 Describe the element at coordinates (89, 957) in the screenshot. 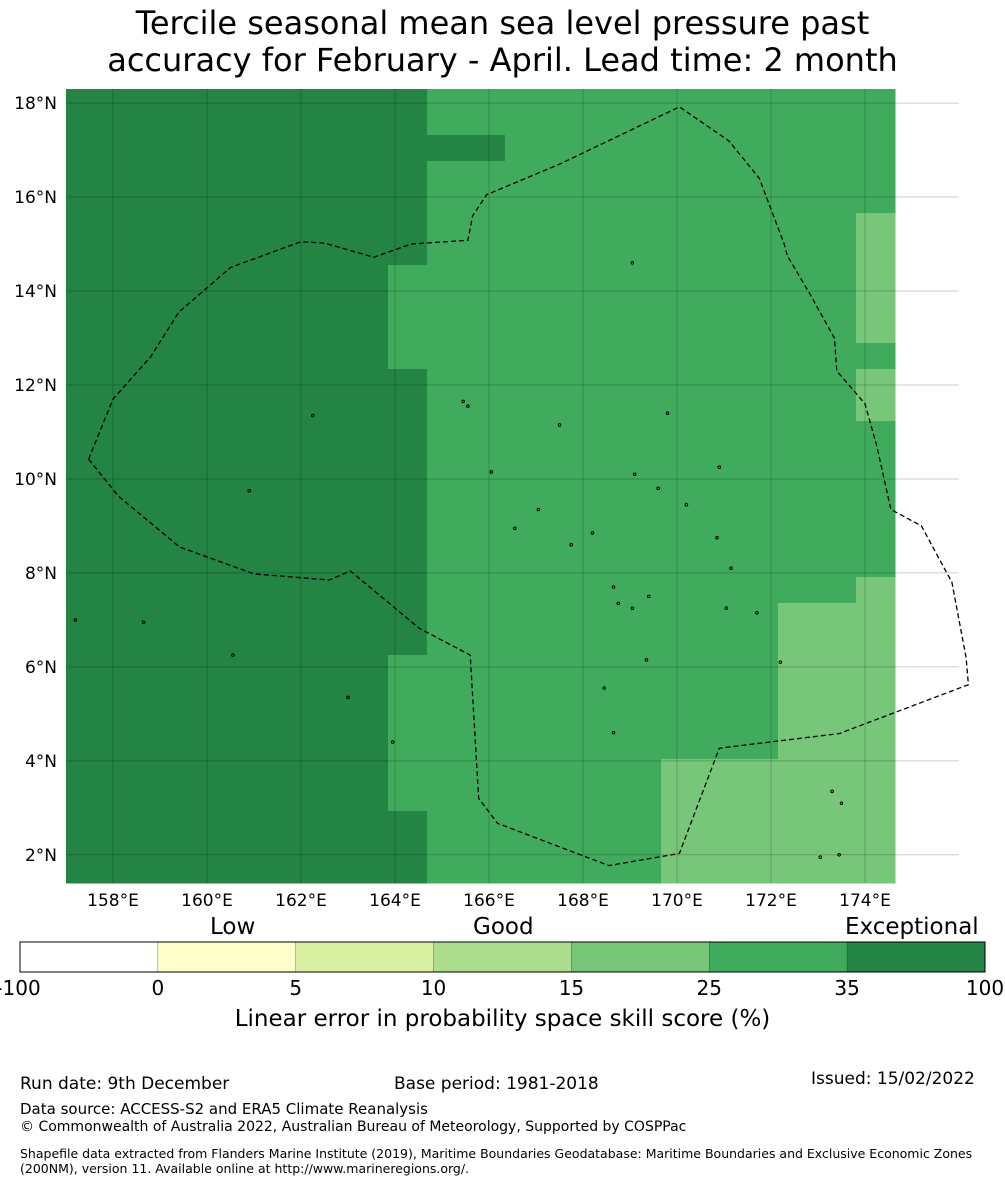

I see `colorbar-bin` at that location.